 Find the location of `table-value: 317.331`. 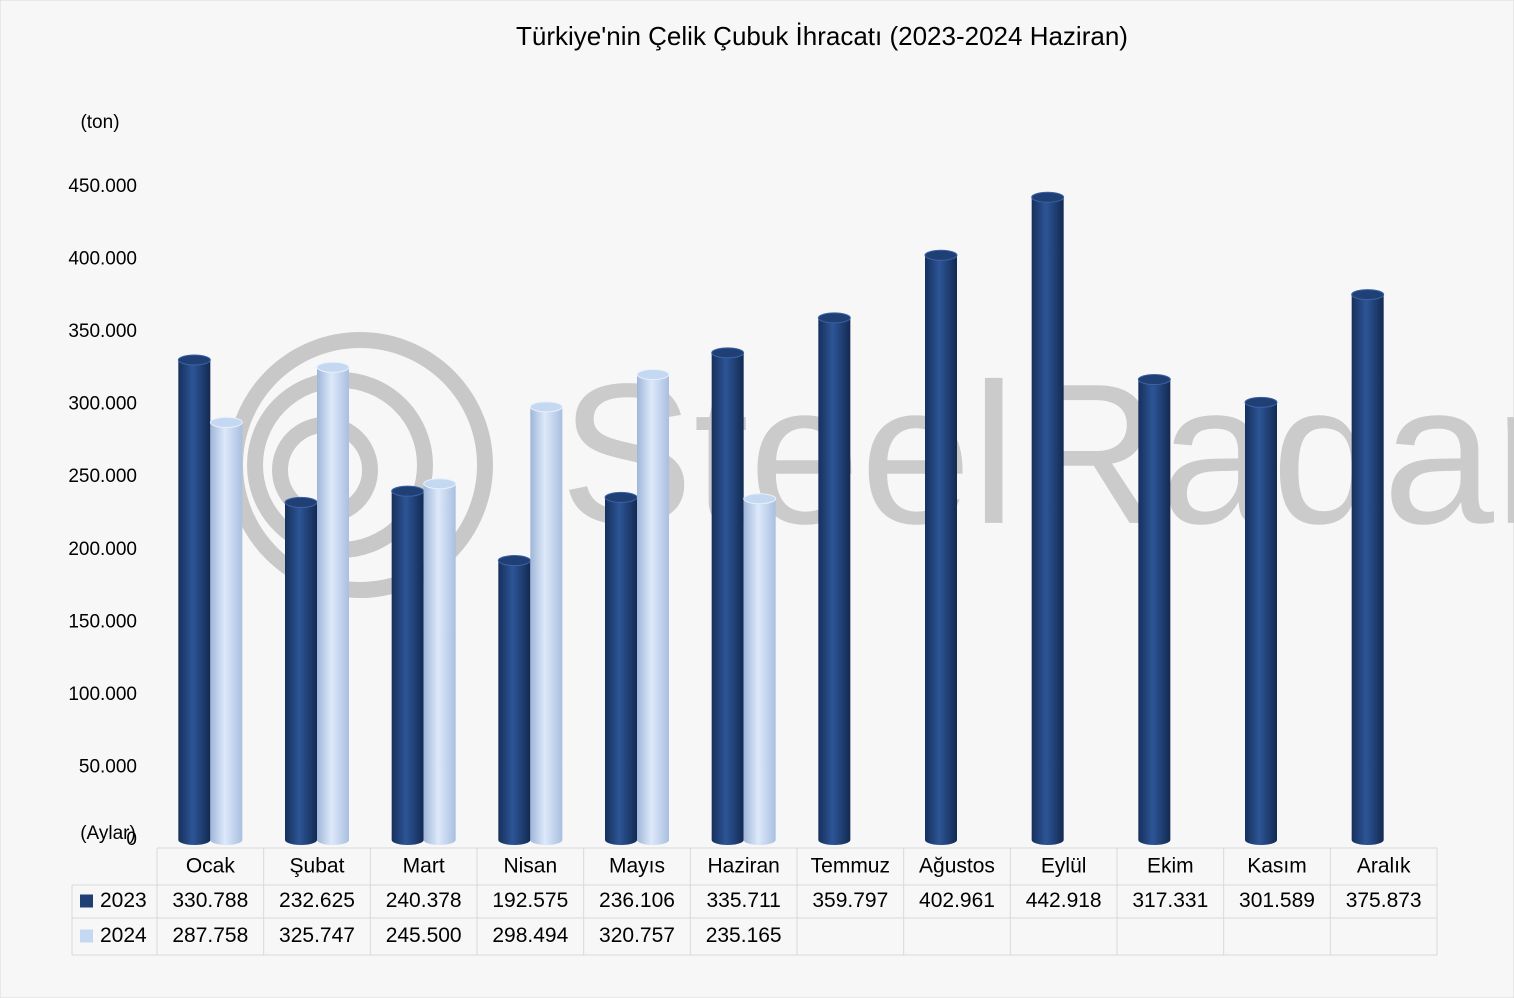

table-value: 317.331 is located at coordinates (1170, 900).